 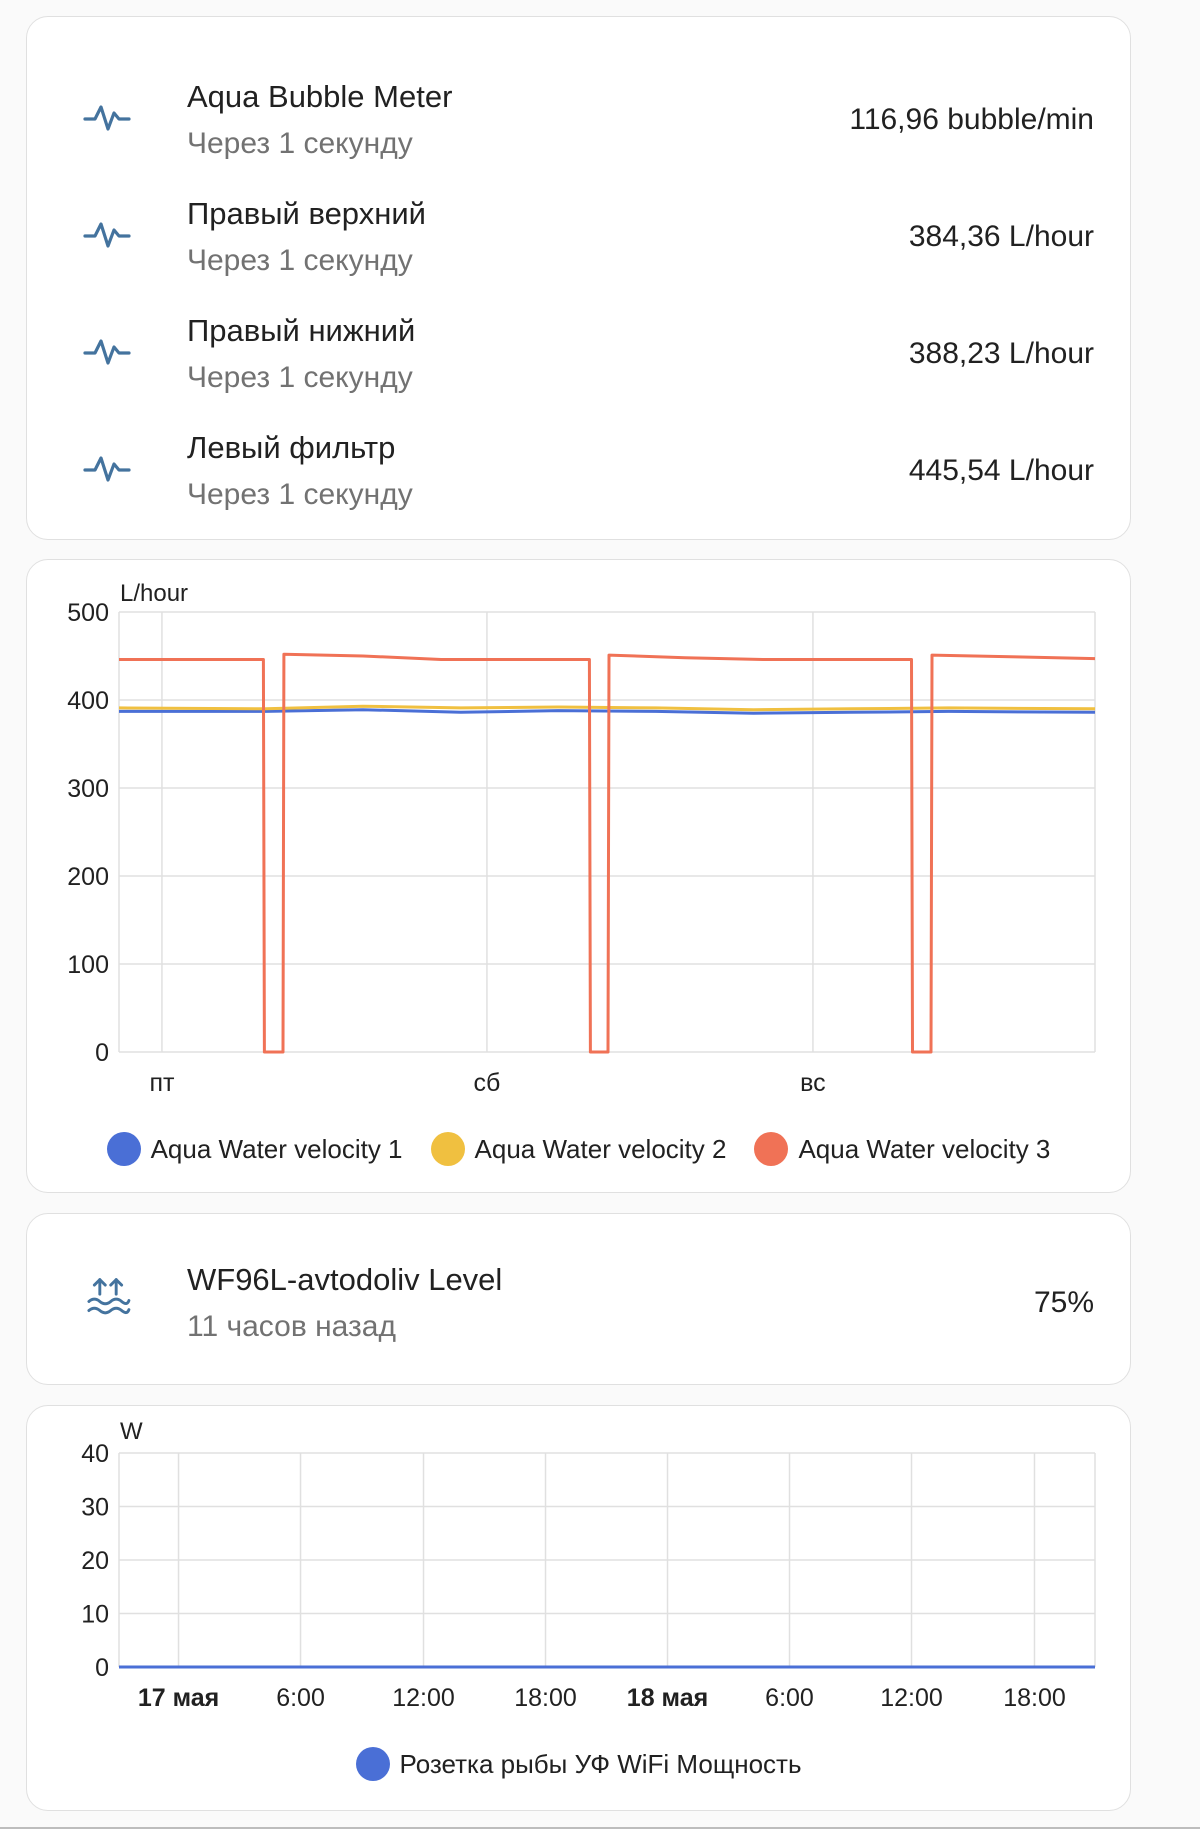 I want to click on legend-item-velocity-1: Aqua Water velocity 1, so click(x=254, y=1149).